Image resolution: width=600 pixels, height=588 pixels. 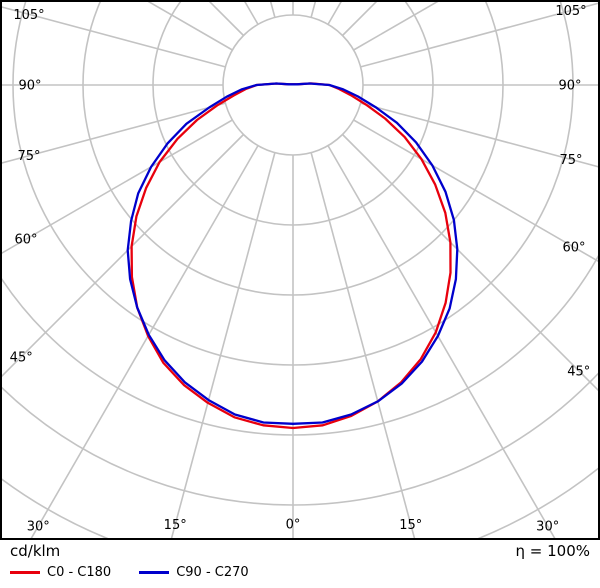 I want to click on legend-item-c90-c270: C90 - C270, so click(x=194, y=572).